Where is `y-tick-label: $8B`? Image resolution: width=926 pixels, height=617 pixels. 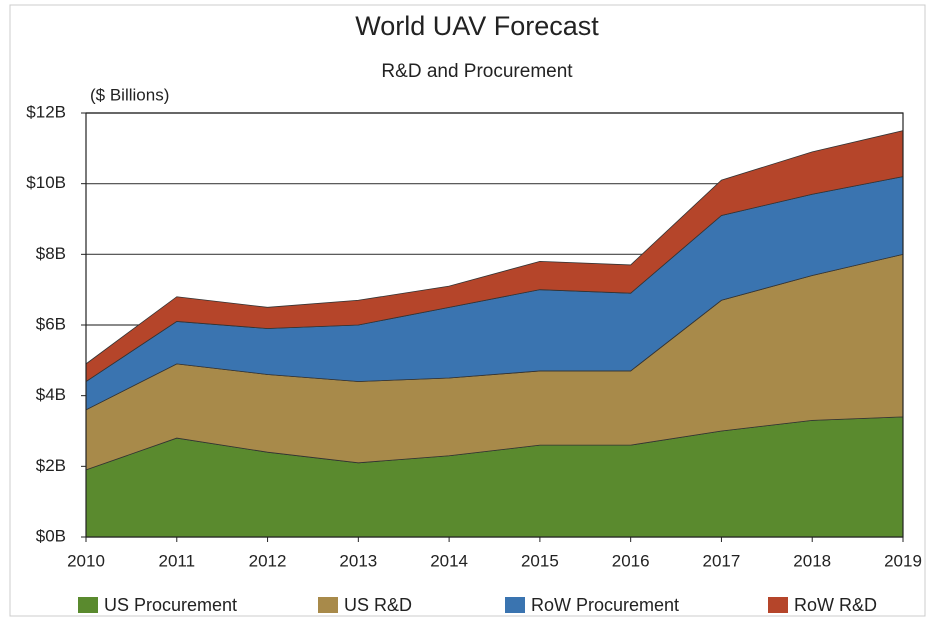
y-tick-label: $8B is located at coordinates (51, 253).